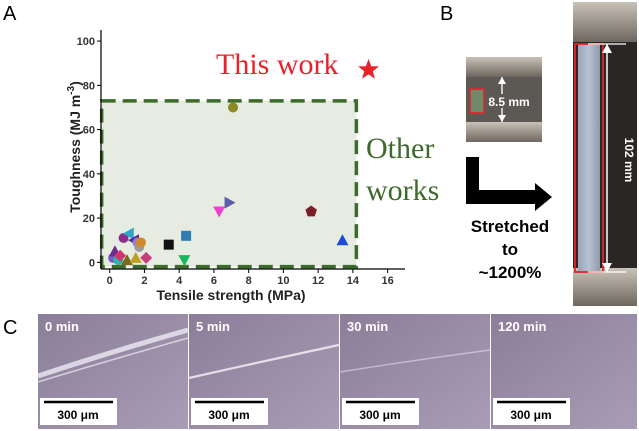 Image resolution: width=639 pixels, height=431 pixels. What do you see at coordinates (510, 226) in the screenshot?
I see `stretched-text-line1: Stretched` at bounding box center [510, 226].